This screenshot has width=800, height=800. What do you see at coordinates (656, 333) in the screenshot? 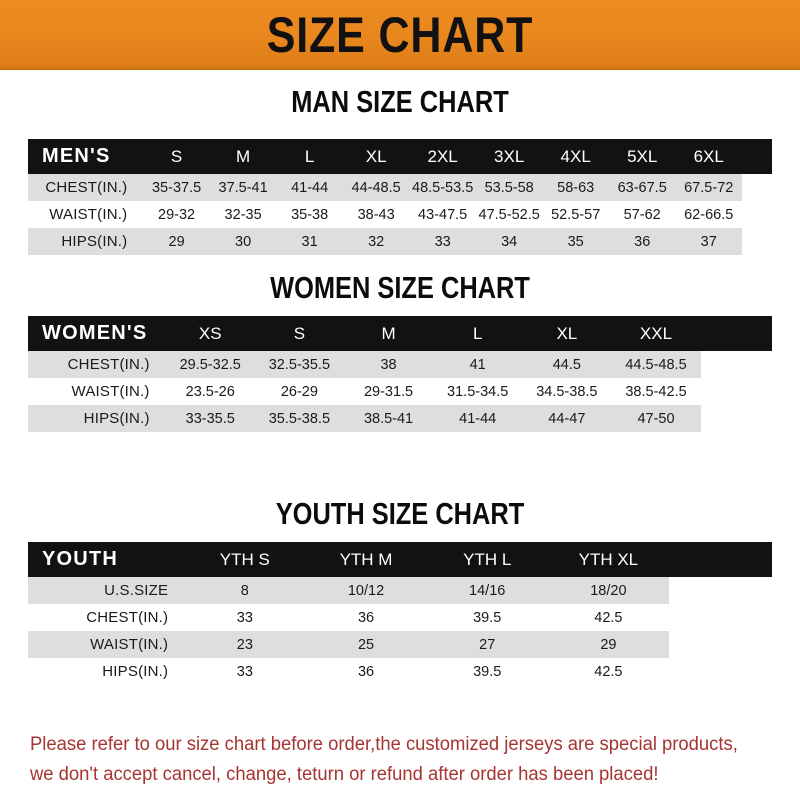
I see `size-column-header: XXL` at bounding box center [656, 333].